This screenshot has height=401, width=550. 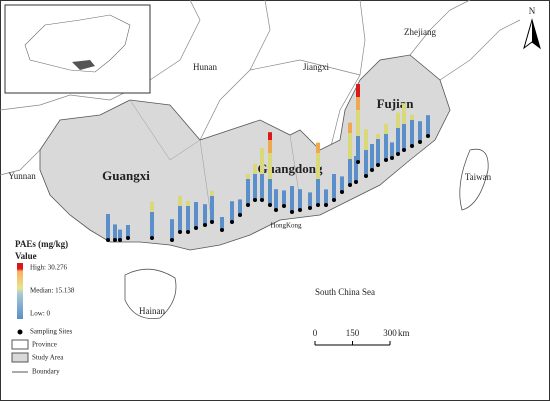 What do you see at coordinates (353, 333) in the screenshot?
I see `scale-label: 150` at bounding box center [353, 333].